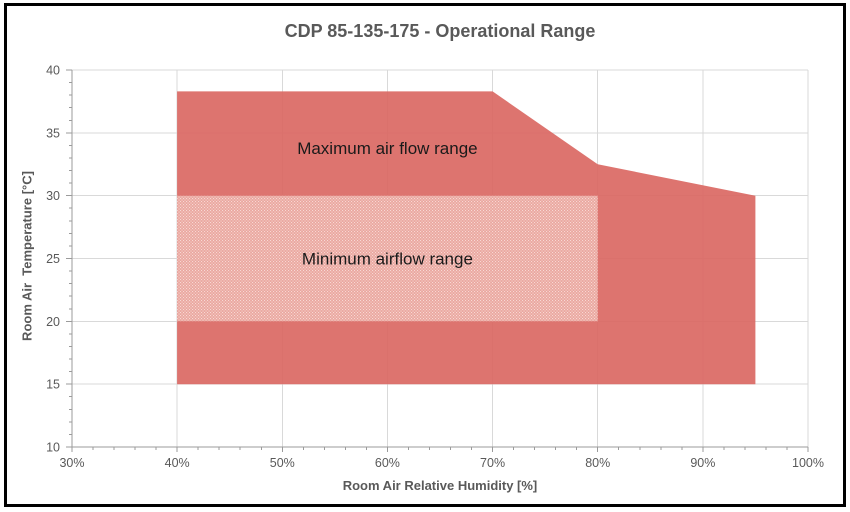 The height and width of the screenshot is (512, 850). I want to click on y-tick-label: 10, so click(53, 448).